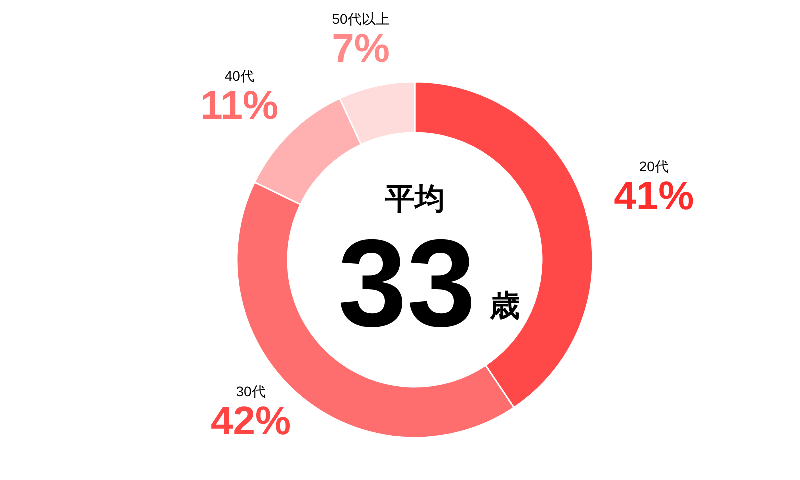 The image size is (800, 480). What do you see at coordinates (361, 49) in the screenshot?
I see `data-label: 7%` at bounding box center [361, 49].